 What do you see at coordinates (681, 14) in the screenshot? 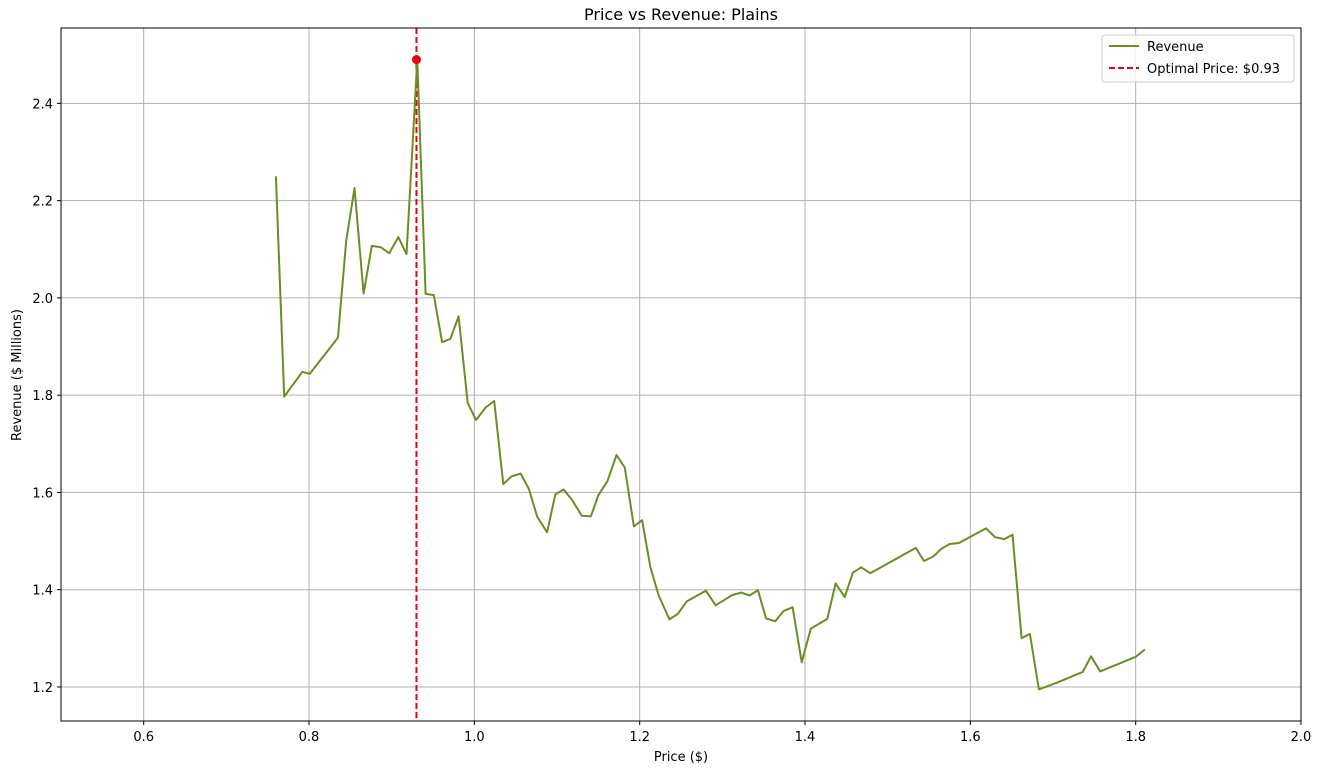
I see `chart-title: Price vs Revenue: Plains` at bounding box center [681, 14].